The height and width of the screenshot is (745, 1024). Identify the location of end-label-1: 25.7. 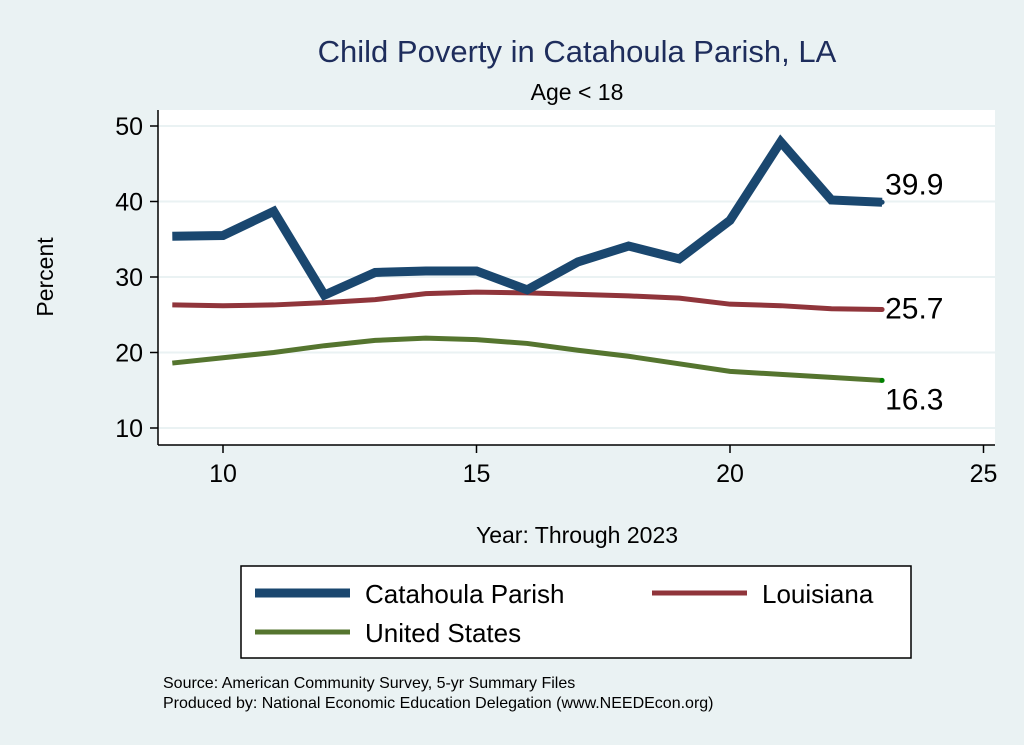
(914, 308).